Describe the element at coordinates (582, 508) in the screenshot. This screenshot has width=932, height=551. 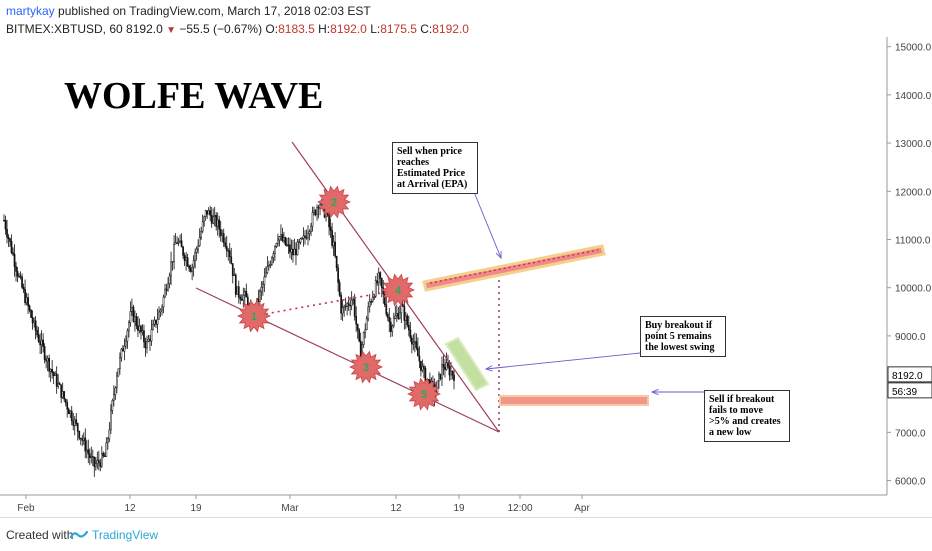
I see `x-tick-label: Apr` at that location.